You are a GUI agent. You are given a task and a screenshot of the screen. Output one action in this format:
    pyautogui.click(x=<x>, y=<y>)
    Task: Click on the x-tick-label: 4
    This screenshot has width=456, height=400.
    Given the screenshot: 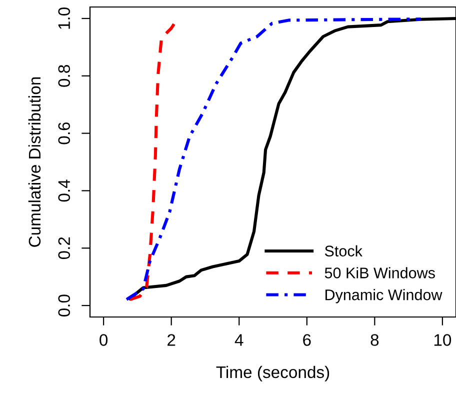 What is the action you would take?
    pyautogui.click(x=239, y=340)
    